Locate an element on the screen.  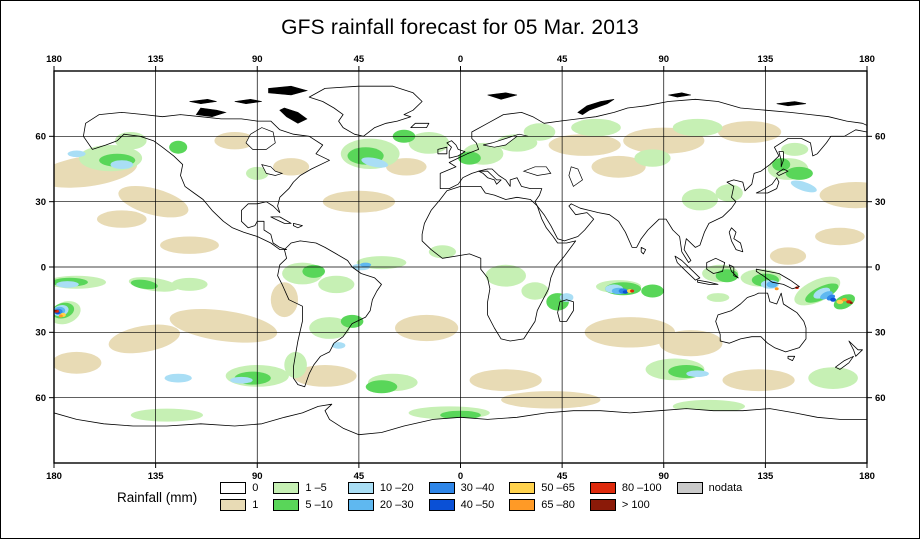
legend-item: 1 is located at coordinates (239, 505).